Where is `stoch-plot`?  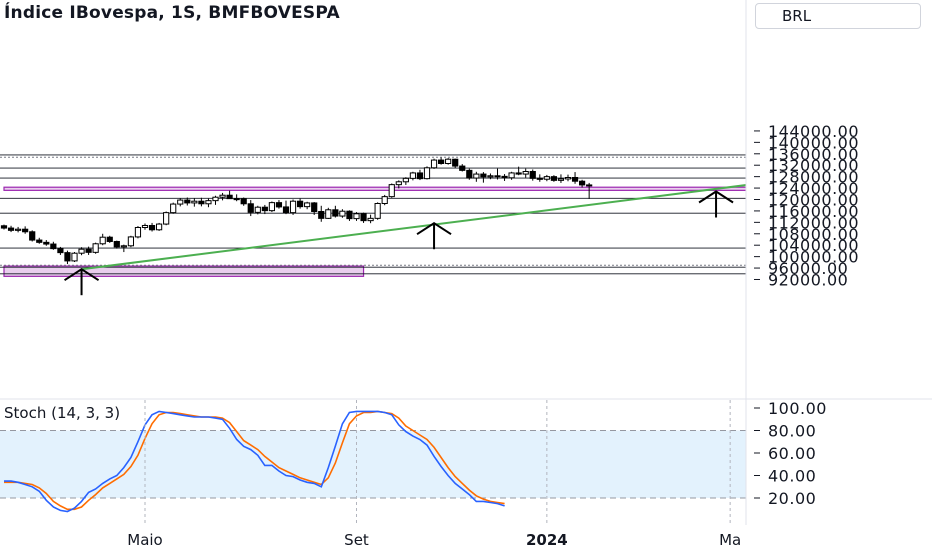 stoch-plot is located at coordinates (373, 461).